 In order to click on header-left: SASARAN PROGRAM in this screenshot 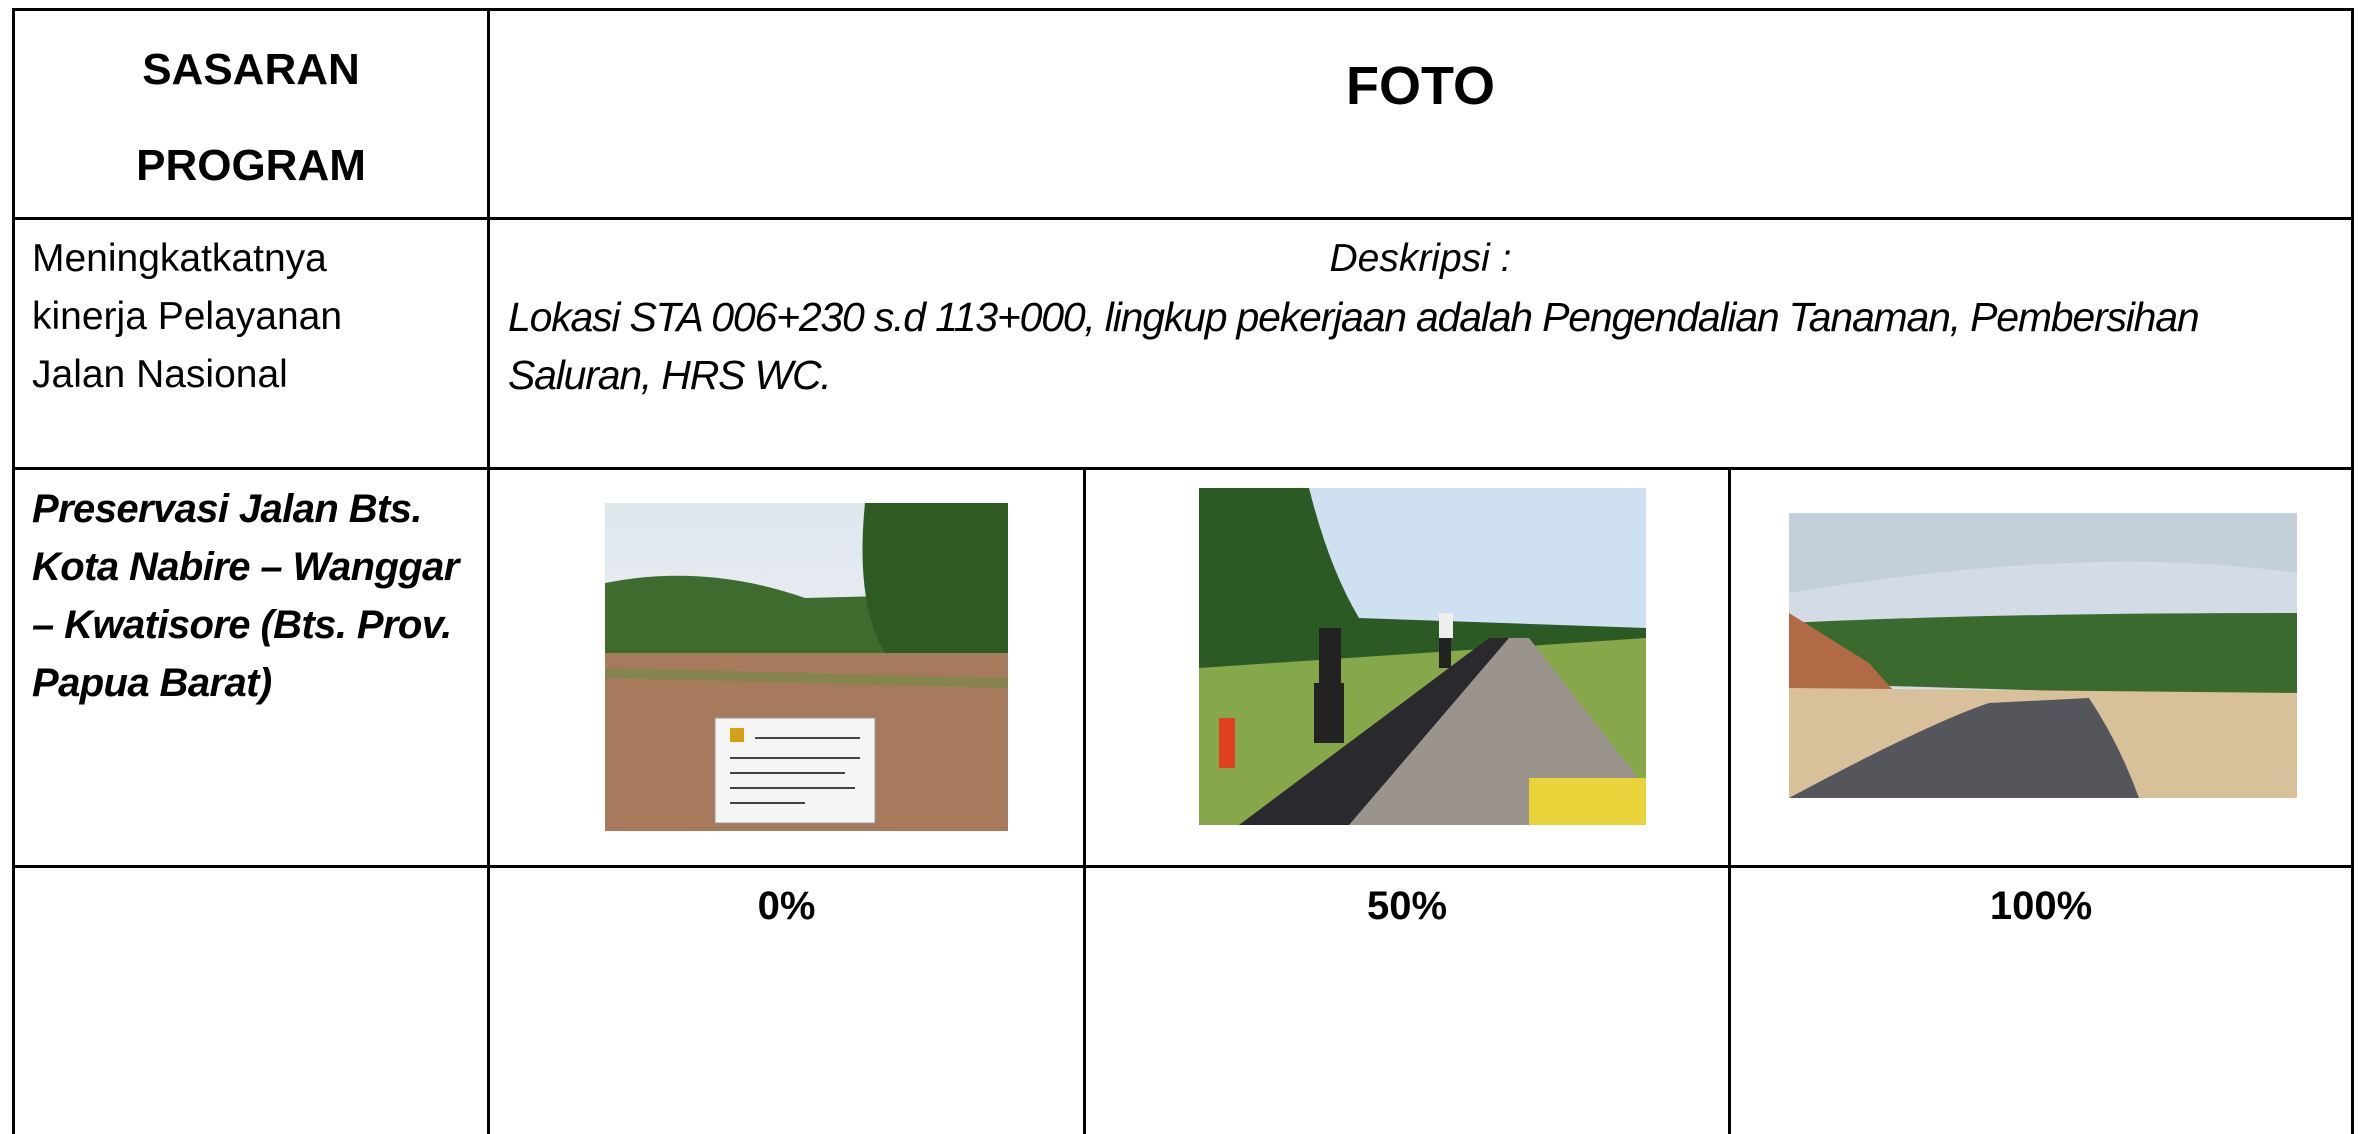, I will do `click(251, 118)`.